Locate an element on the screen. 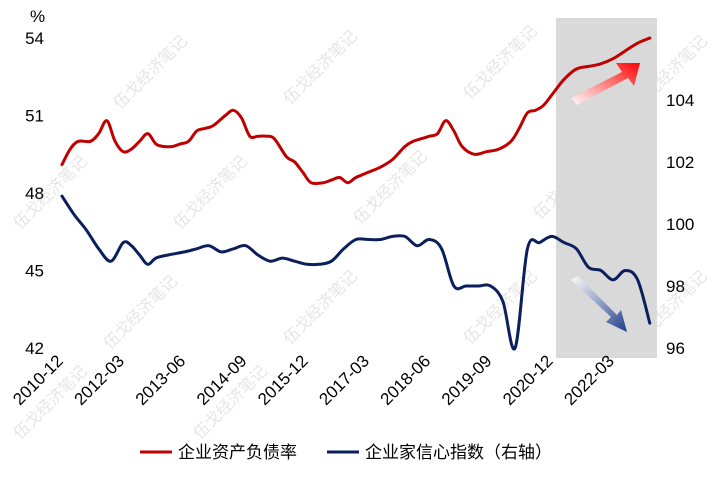 Image resolution: width=712 pixels, height=480 pixels. x-tick-label: 2022-03 is located at coordinates (589, 380).